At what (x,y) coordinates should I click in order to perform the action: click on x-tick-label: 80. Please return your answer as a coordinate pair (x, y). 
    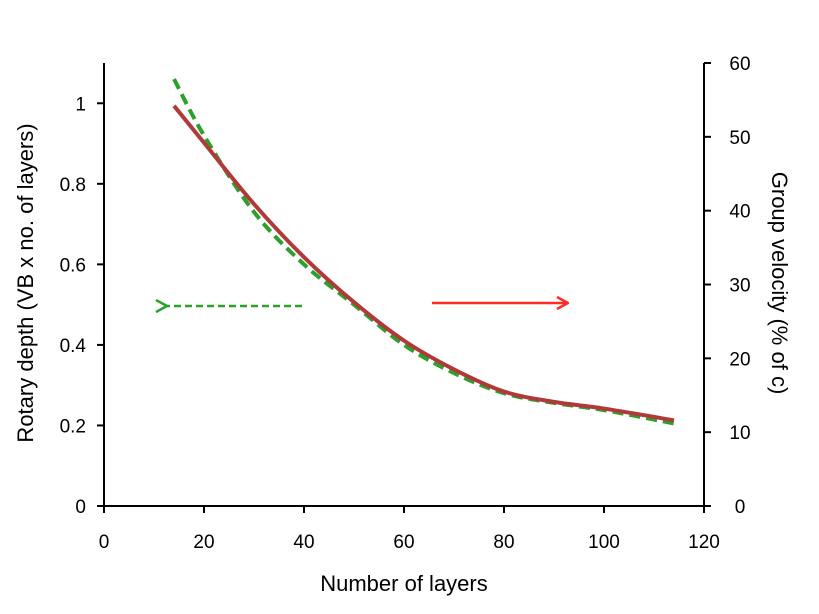
    Looking at the image, I should click on (503, 542).